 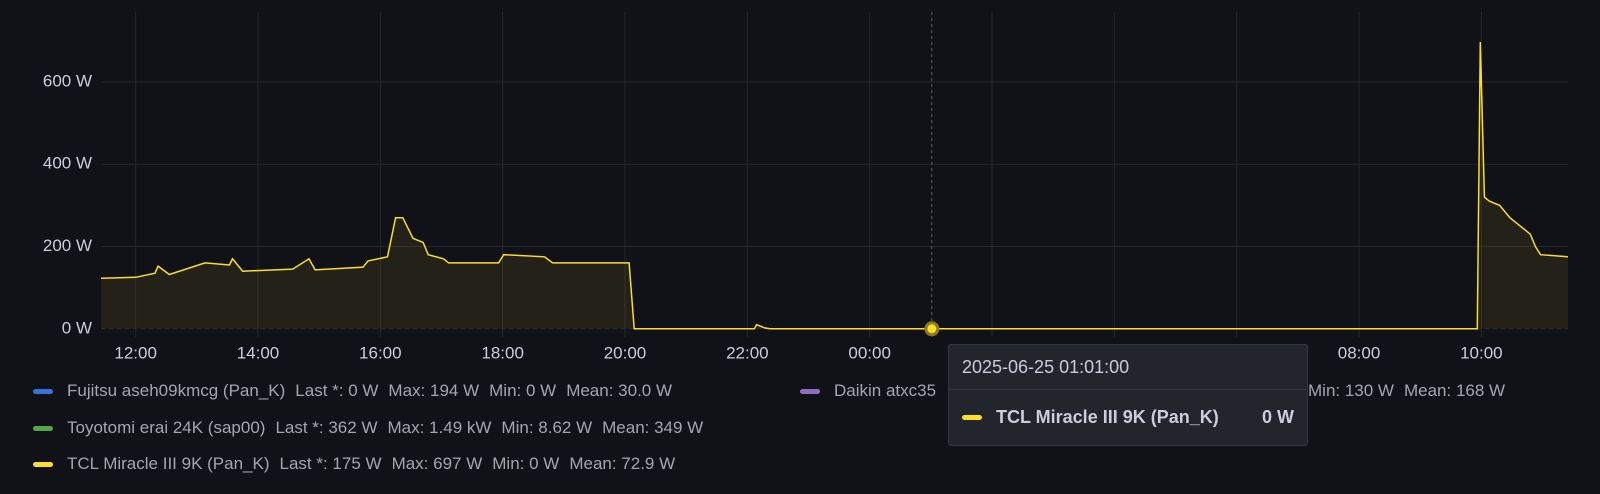 What do you see at coordinates (434, 390) in the screenshot?
I see `legend-stat: Max: 194 W` at bounding box center [434, 390].